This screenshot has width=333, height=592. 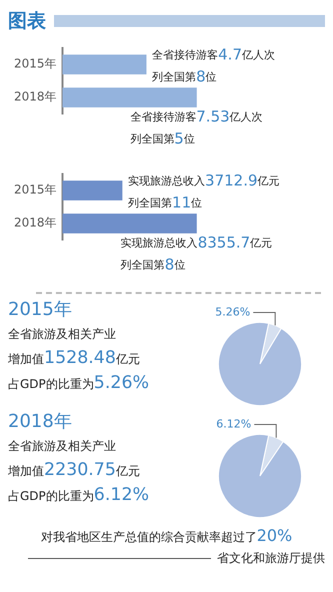 I want to click on text: 占GDP的比重为6.12%, so click(x=79, y=495).